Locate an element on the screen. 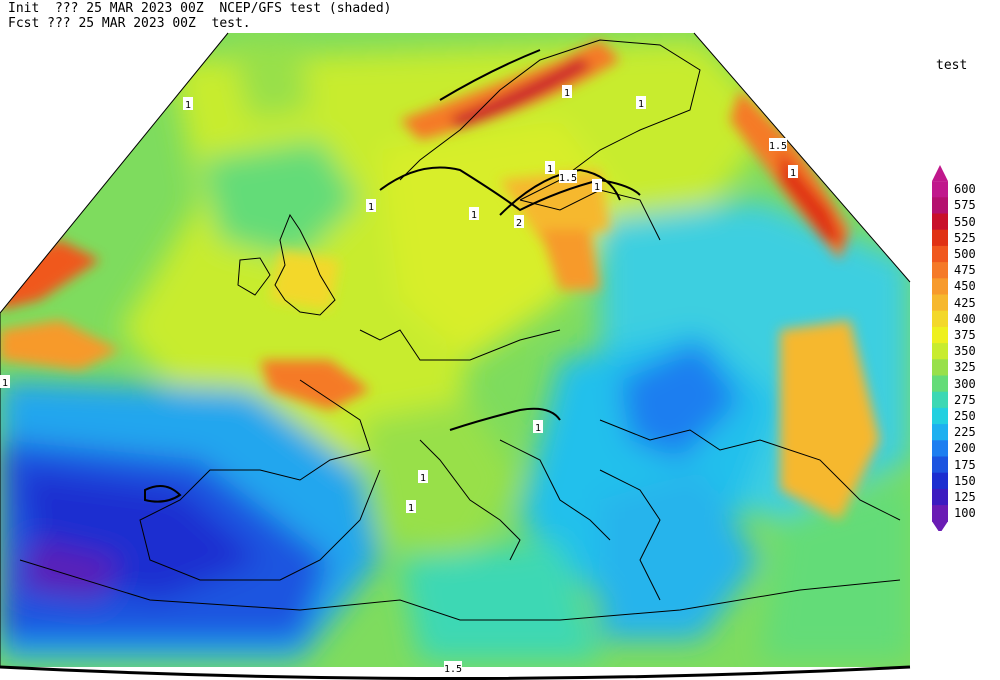 This screenshot has width=1000, height=680. legend-level-label: 300 is located at coordinates (965, 383).